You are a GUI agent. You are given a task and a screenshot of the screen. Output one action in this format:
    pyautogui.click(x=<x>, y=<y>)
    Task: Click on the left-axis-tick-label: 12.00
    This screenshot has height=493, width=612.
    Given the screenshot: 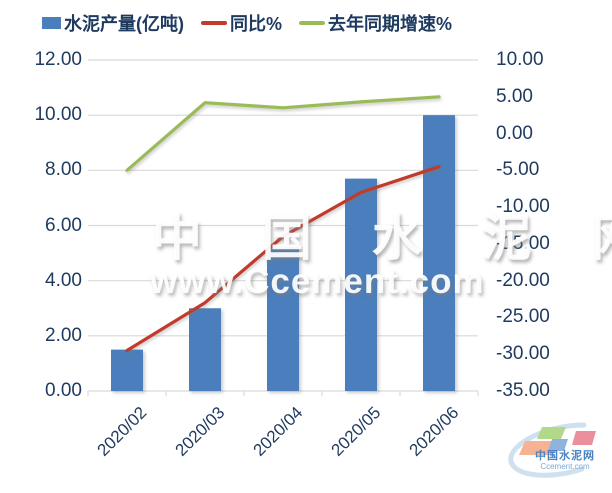 What is the action you would take?
    pyautogui.click(x=58, y=59)
    